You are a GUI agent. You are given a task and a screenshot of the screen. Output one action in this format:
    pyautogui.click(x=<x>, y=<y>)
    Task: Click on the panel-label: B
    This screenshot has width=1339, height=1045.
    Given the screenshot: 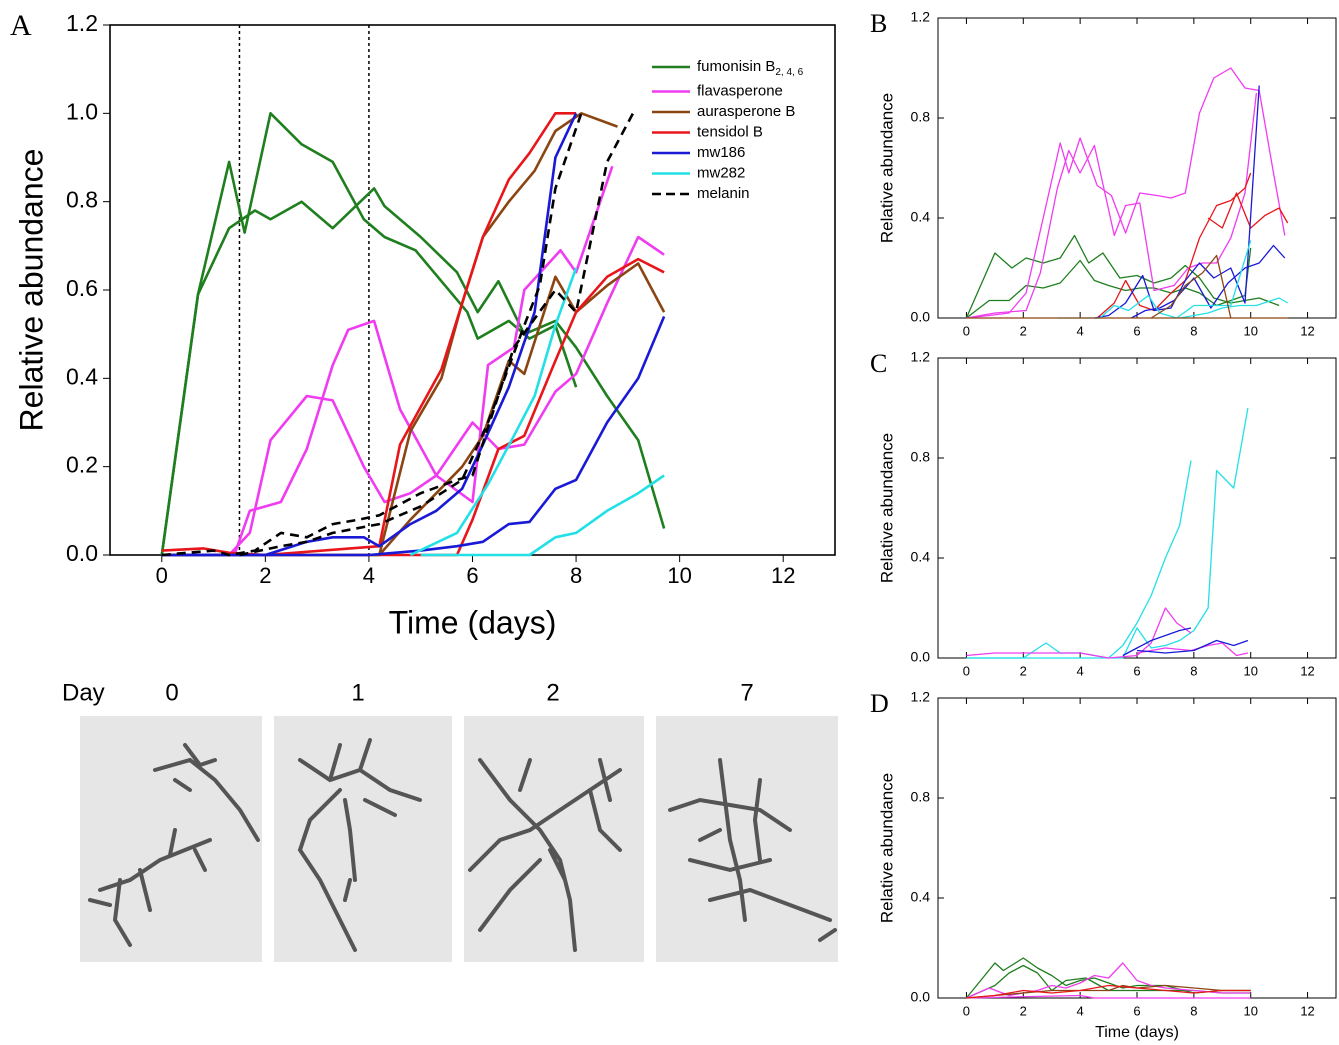 What is the action you would take?
    pyautogui.click(x=878, y=23)
    